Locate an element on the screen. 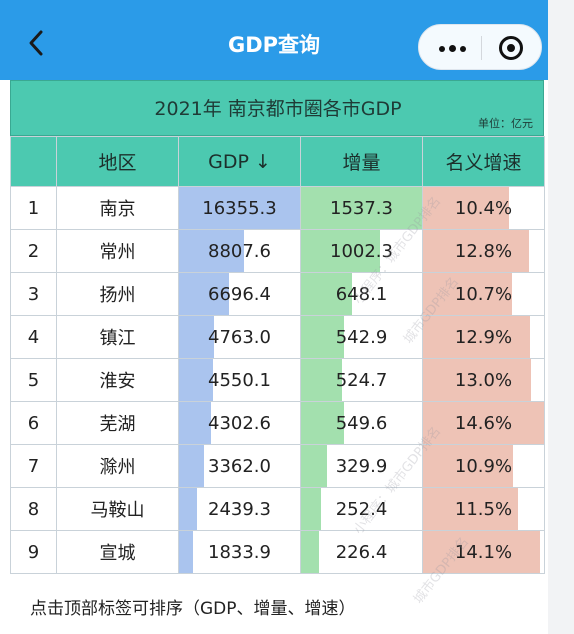  table-row: 3 扬州 6696.4 648.1 10.7% is located at coordinates (277, 294).